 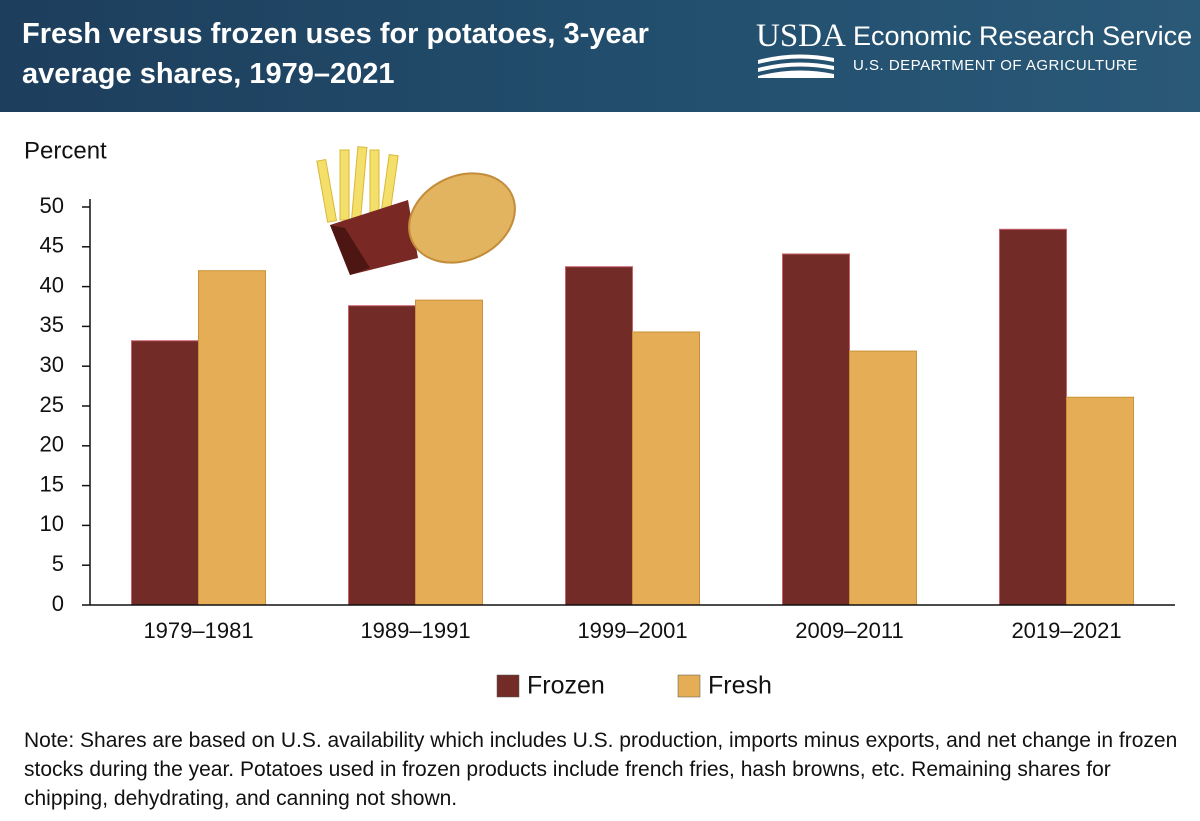 I want to click on y-tick-label: 25, so click(x=52, y=404).